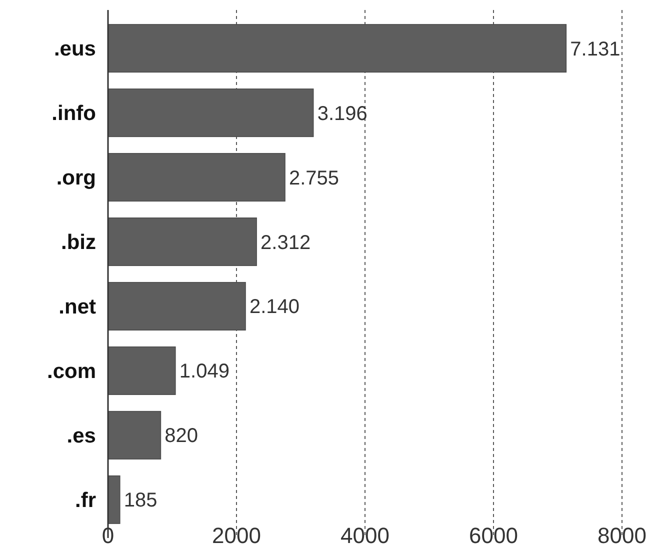 This screenshot has height=551, width=657. Describe the element at coordinates (108, 535) in the screenshot. I see `x-tick-label: 0` at that location.